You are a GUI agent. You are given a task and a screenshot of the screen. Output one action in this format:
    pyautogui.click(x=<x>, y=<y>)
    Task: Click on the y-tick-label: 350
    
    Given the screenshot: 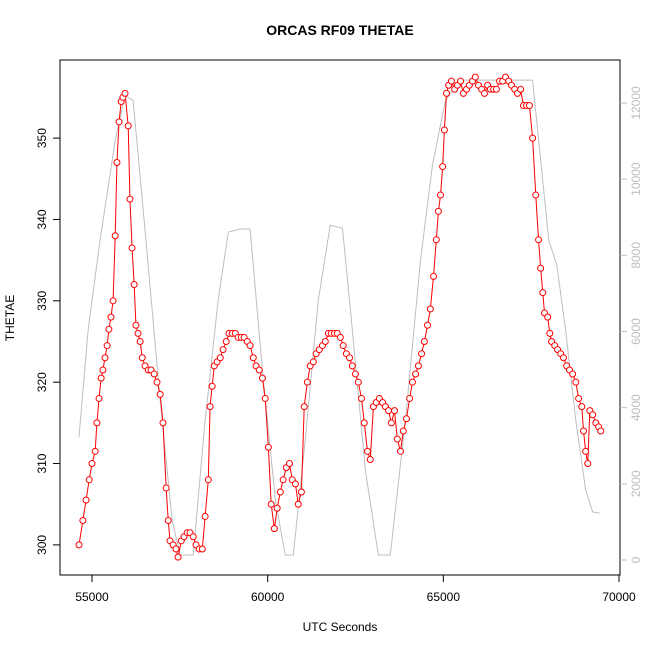 What is the action you would take?
    pyautogui.click(x=42, y=138)
    